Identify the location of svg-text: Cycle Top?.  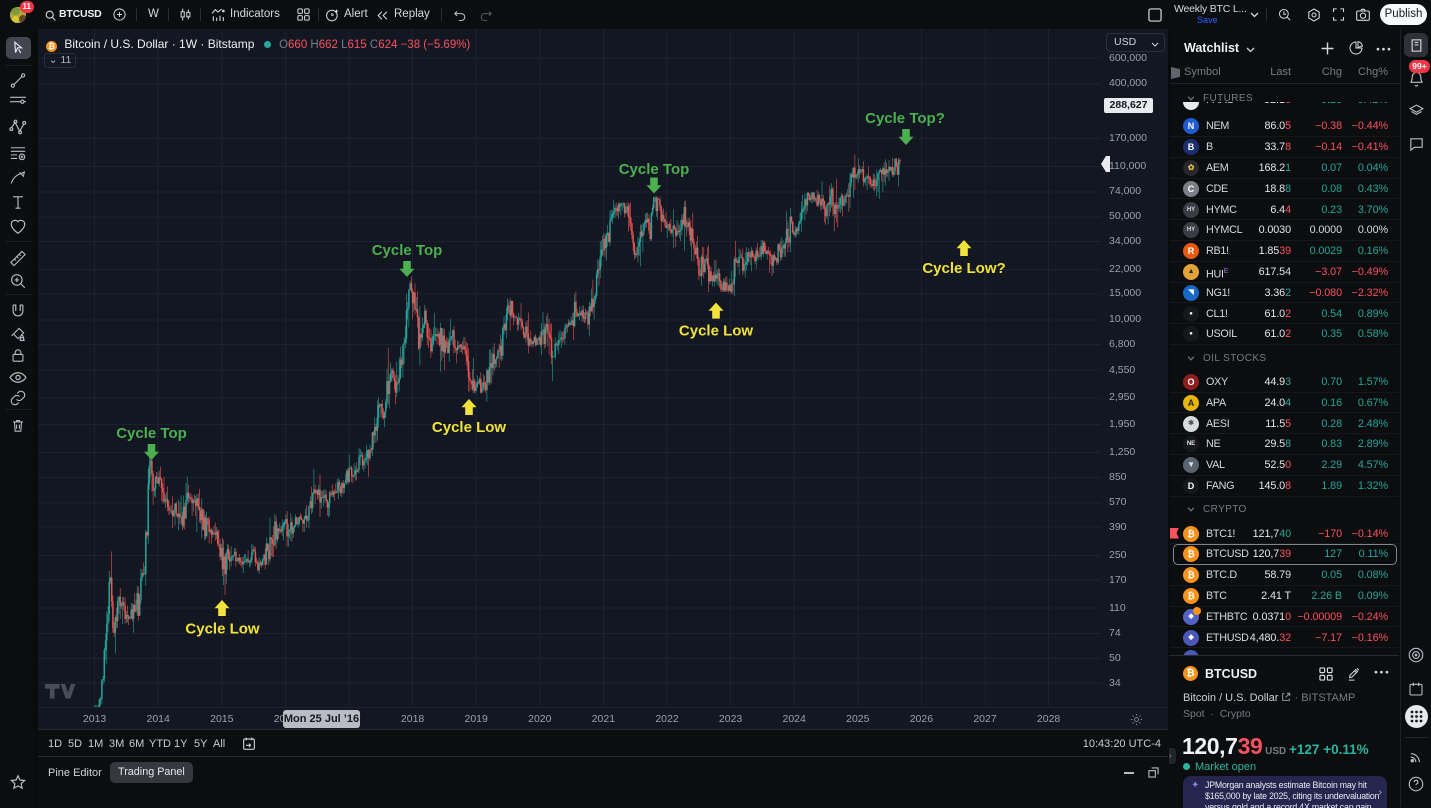
(905, 118).